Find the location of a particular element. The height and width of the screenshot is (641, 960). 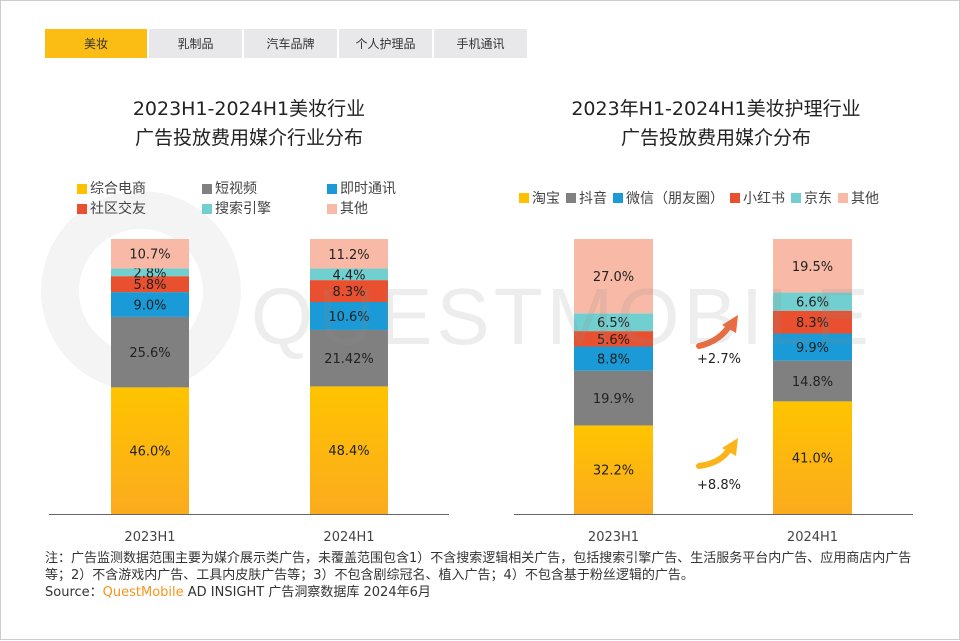

legend-item: 微信（朋友圈） is located at coordinates (668, 198).